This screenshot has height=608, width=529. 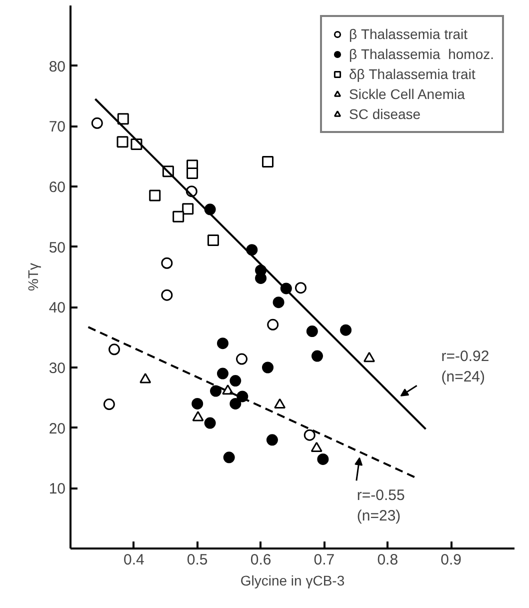 What do you see at coordinates (134, 560) in the screenshot?
I see `x-tick-label: 0.4` at bounding box center [134, 560].